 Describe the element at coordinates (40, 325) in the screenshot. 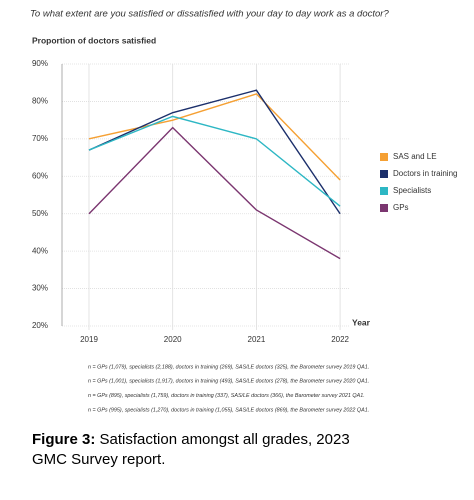

I see `y-tick-label: 20%` at that location.